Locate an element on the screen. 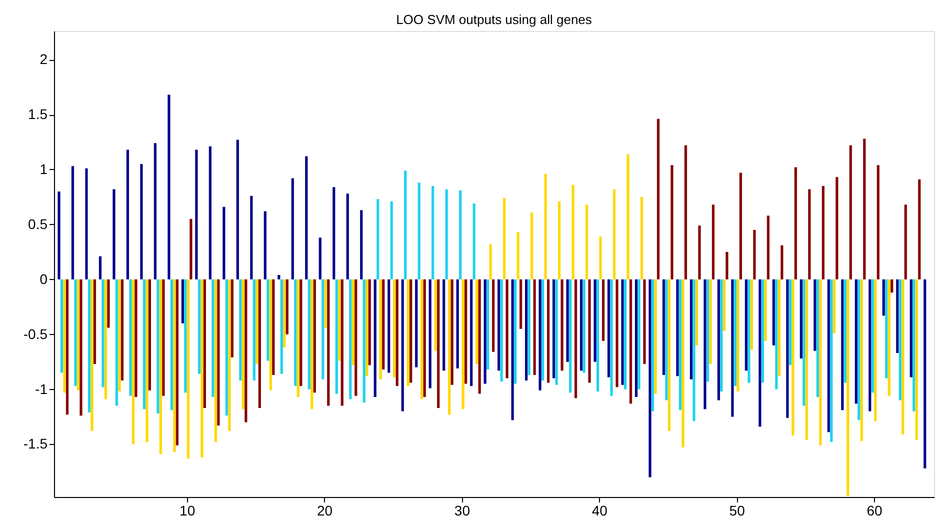  x-tick-label: 30 is located at coordinates (462, 510).